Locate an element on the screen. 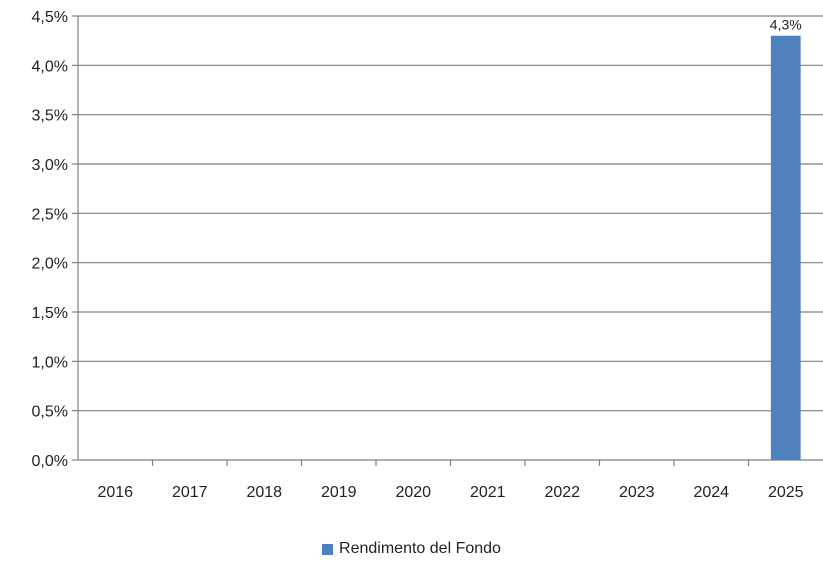  y-tick-label: 4,0% is located at coordinates (50, 66).